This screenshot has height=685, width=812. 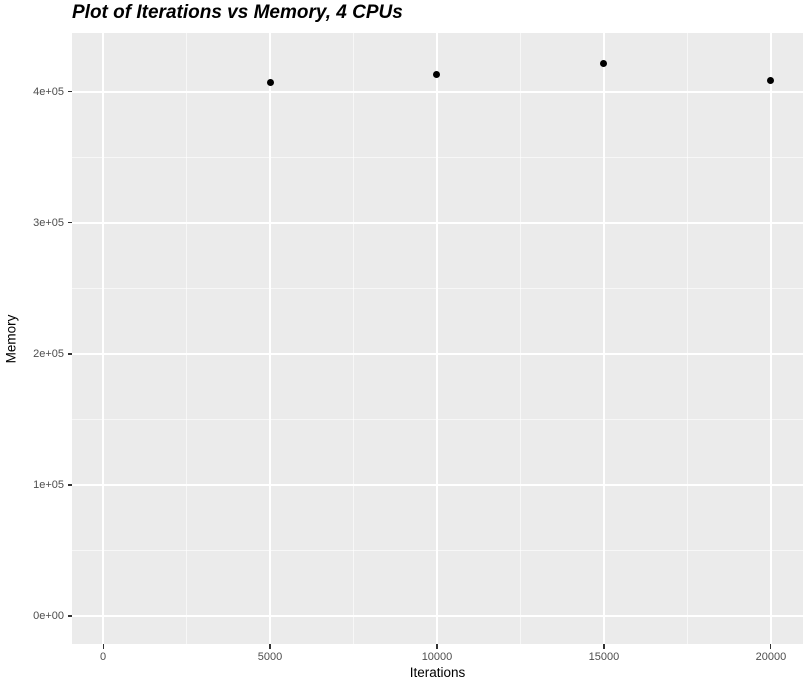 What do you see at coordinates (604, 657) in the screenshot?
I see `x-tick-label: 15000` at bounding box center [604, 657].